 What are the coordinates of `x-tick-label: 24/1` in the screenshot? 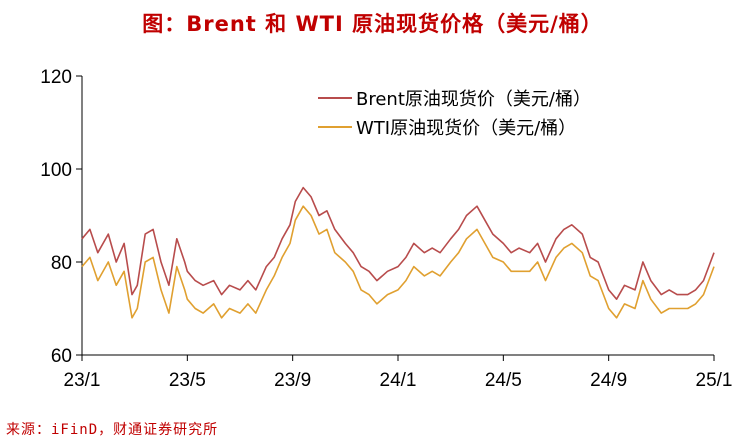 It's located at (398, 380).